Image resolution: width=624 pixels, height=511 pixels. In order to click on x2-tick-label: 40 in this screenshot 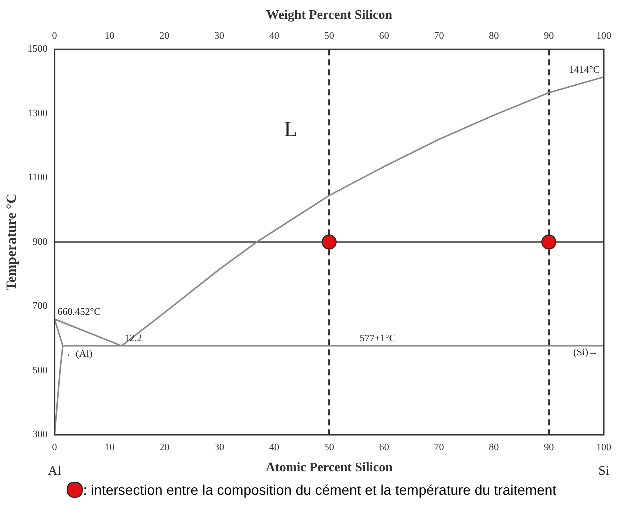, I will do `click(274, 36)`.